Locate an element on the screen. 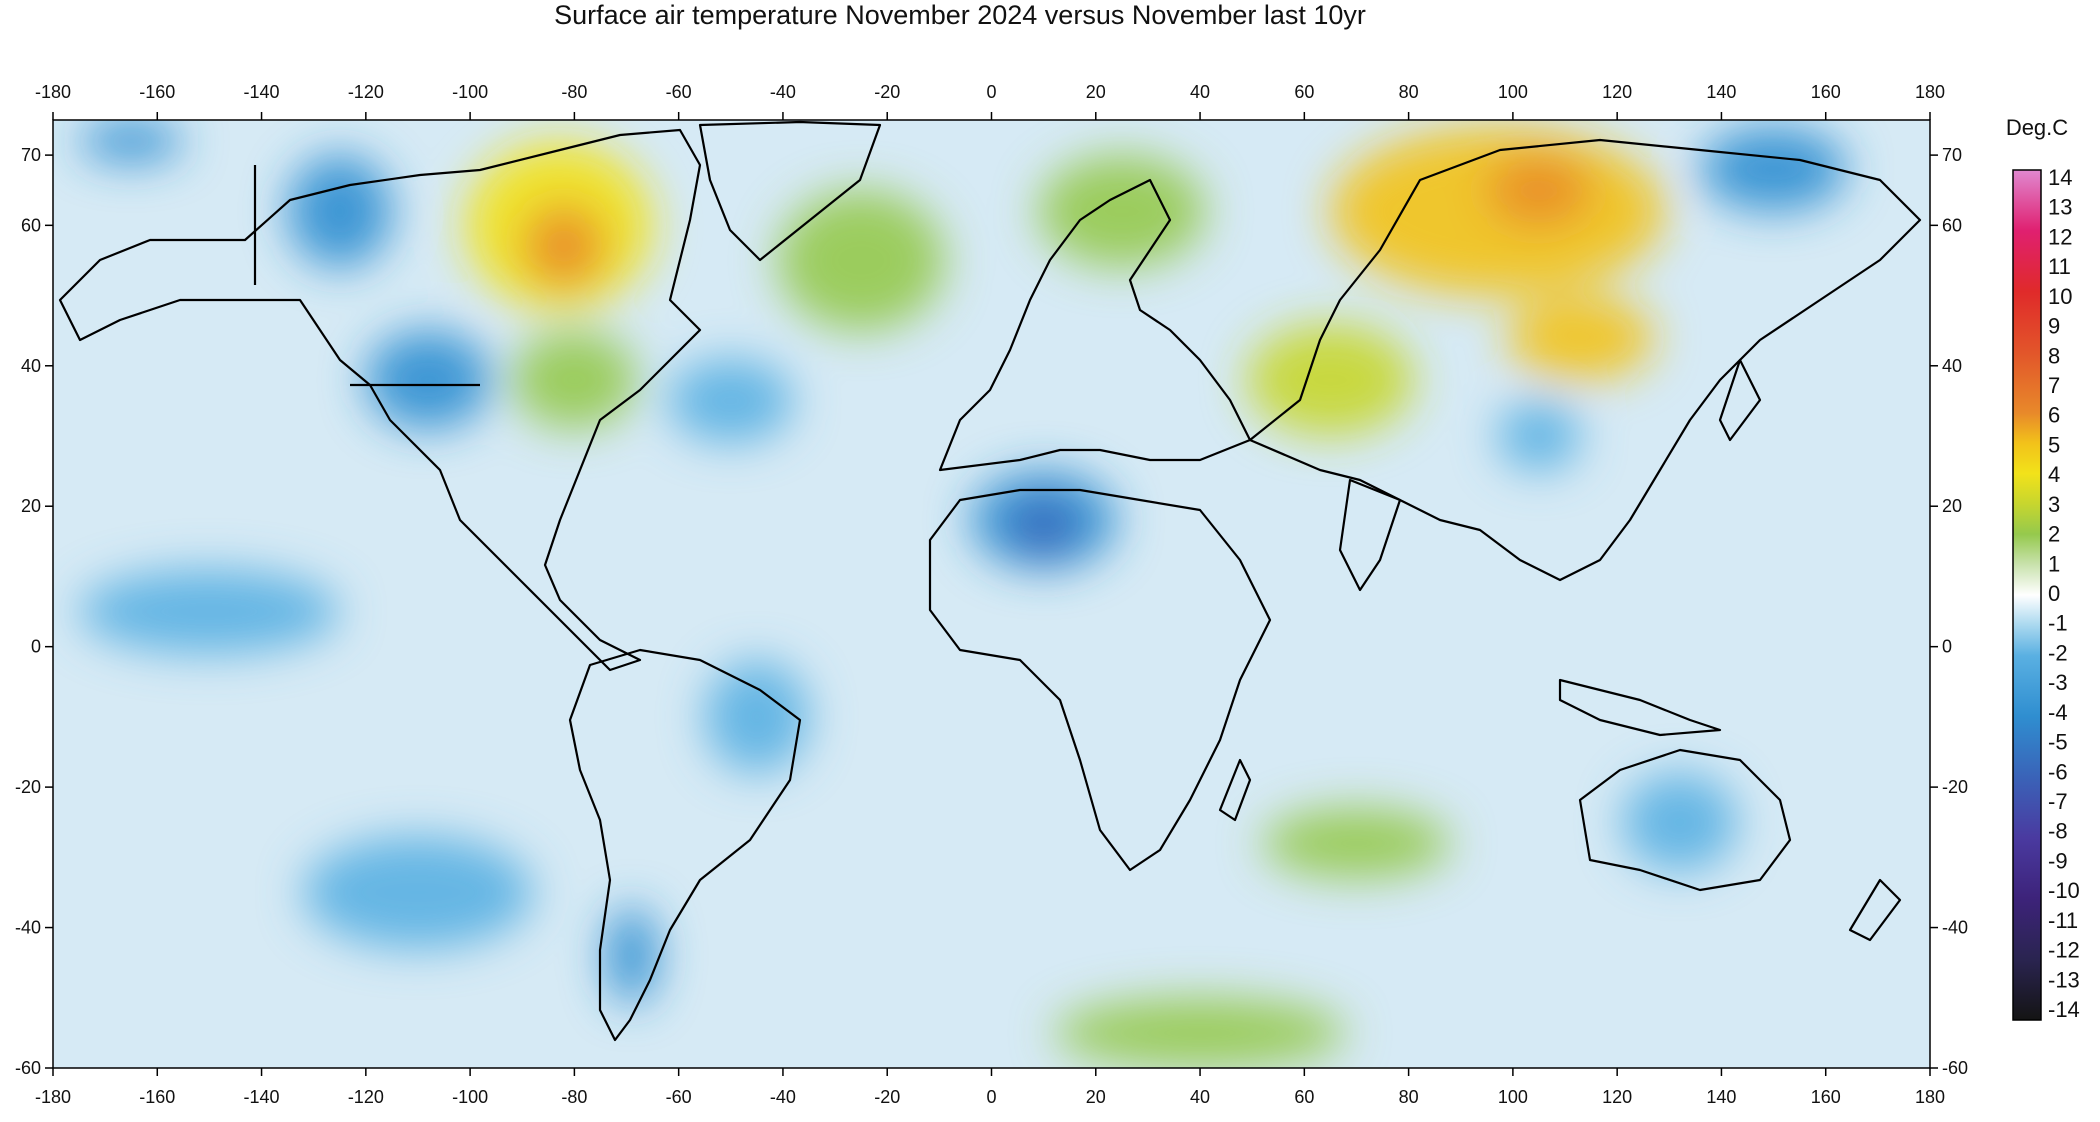 The image size is (2100, 1122). lon-label-top: -20 is located at coordinates (887, 92).